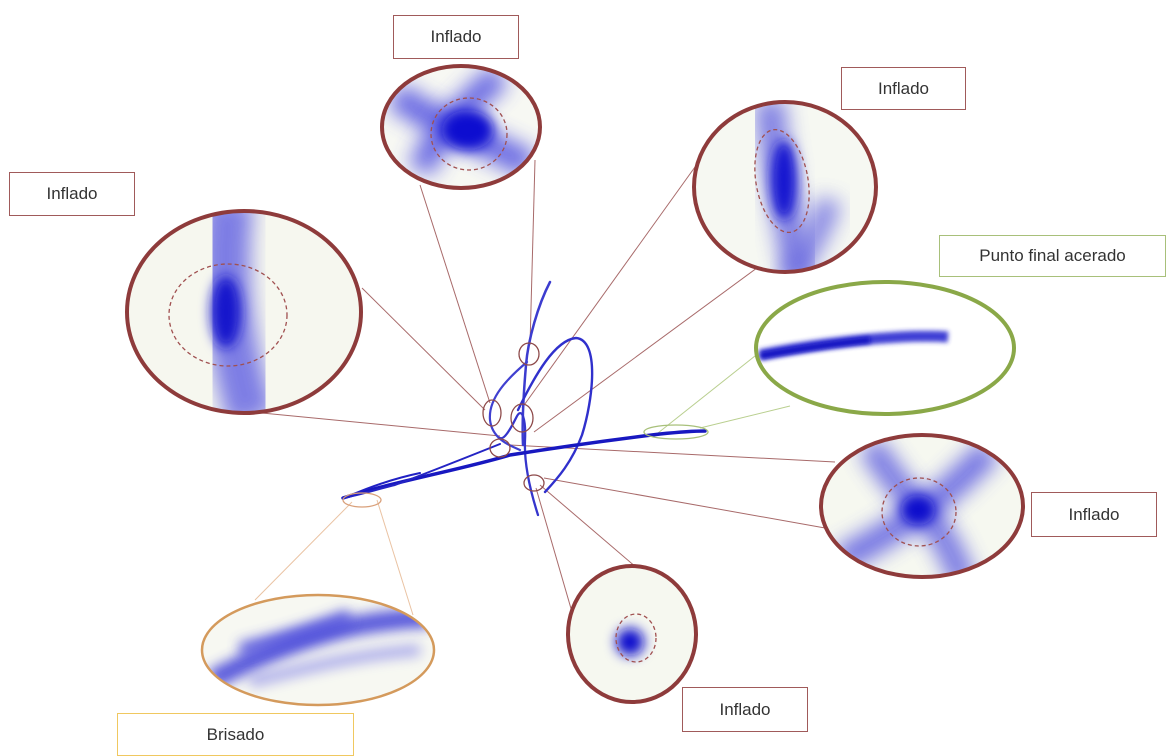  Describe the element at coordinates (456, 37) in the screenshot. I see `label-inflado-top: Inflado` at that location.